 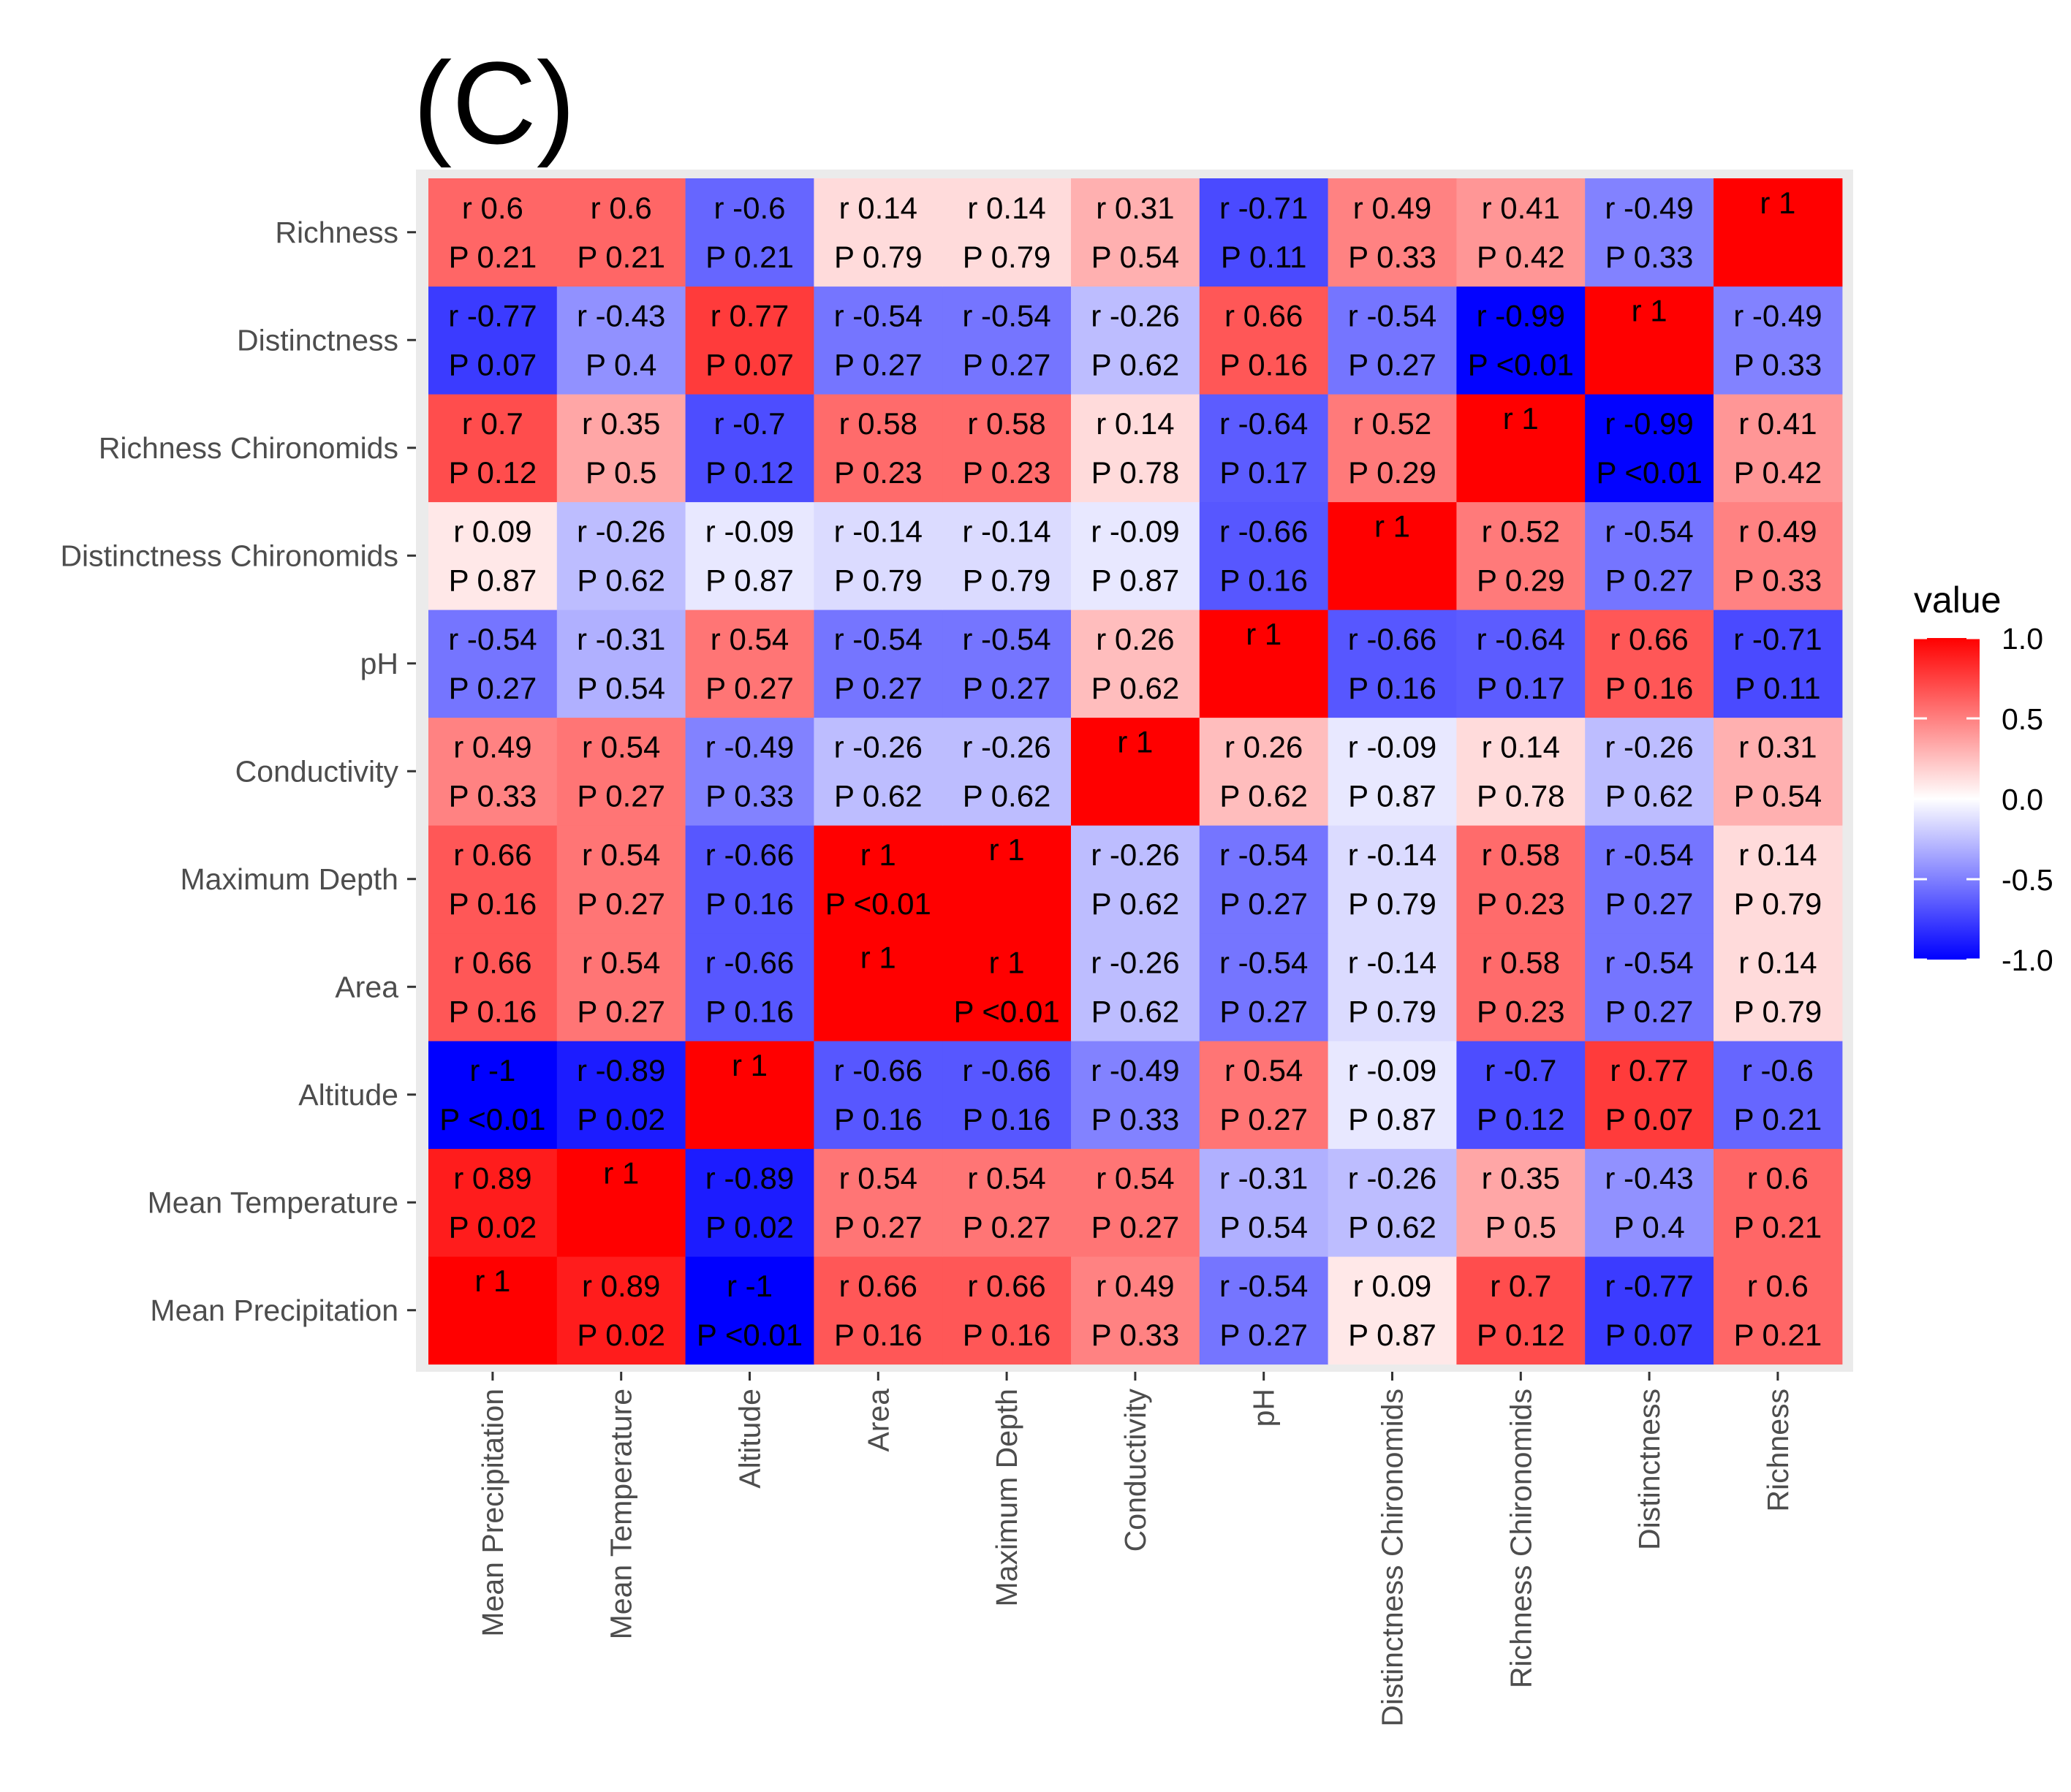 I want to click on legend-tick-label: -0.5, so click(x=2028, y=880).